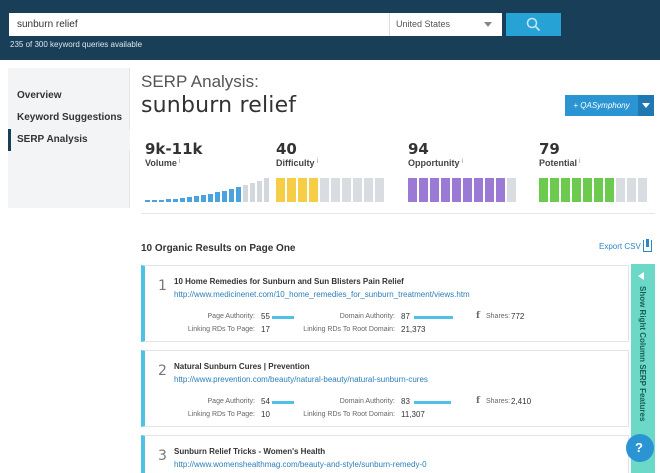 This screenshot has height=473, width=660. I want to click on result-title: Sunburn Relief Tricks - Women's Health, so click(250, 451).